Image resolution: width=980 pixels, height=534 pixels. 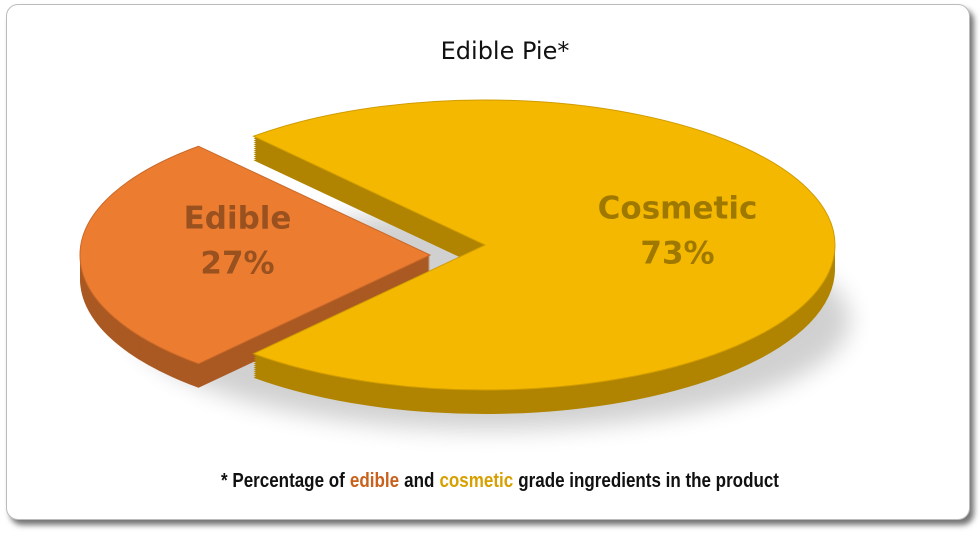 What do you see at coordinates (419, 481) in the screenshot?
I see `footnote-text: and` at bounding box center [419, 481].